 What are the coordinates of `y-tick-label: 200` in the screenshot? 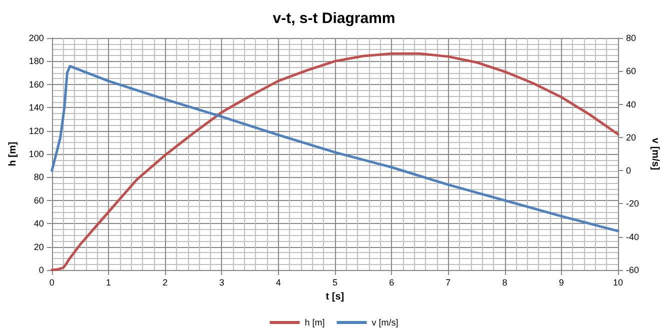 It's located at (36, 38).